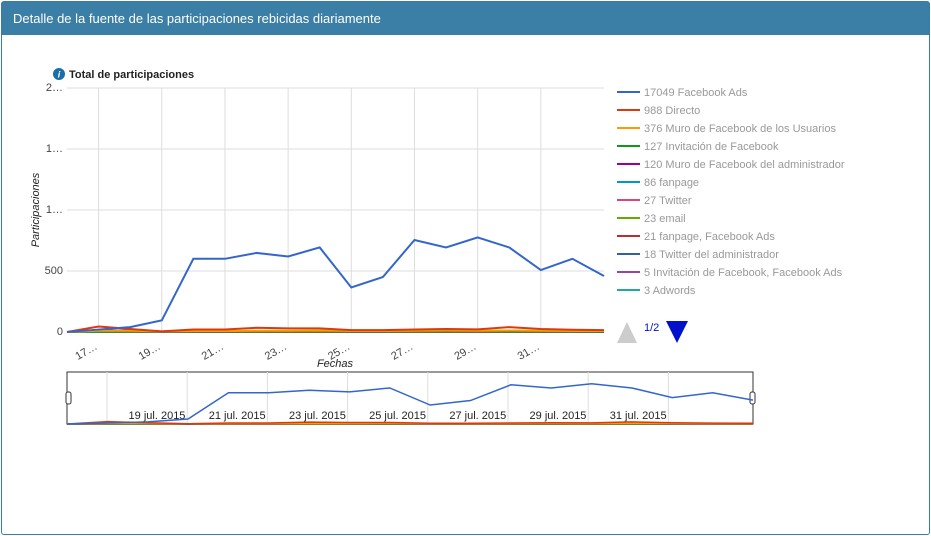  I want to click on legend-label: 23 email, so click(665, 219).